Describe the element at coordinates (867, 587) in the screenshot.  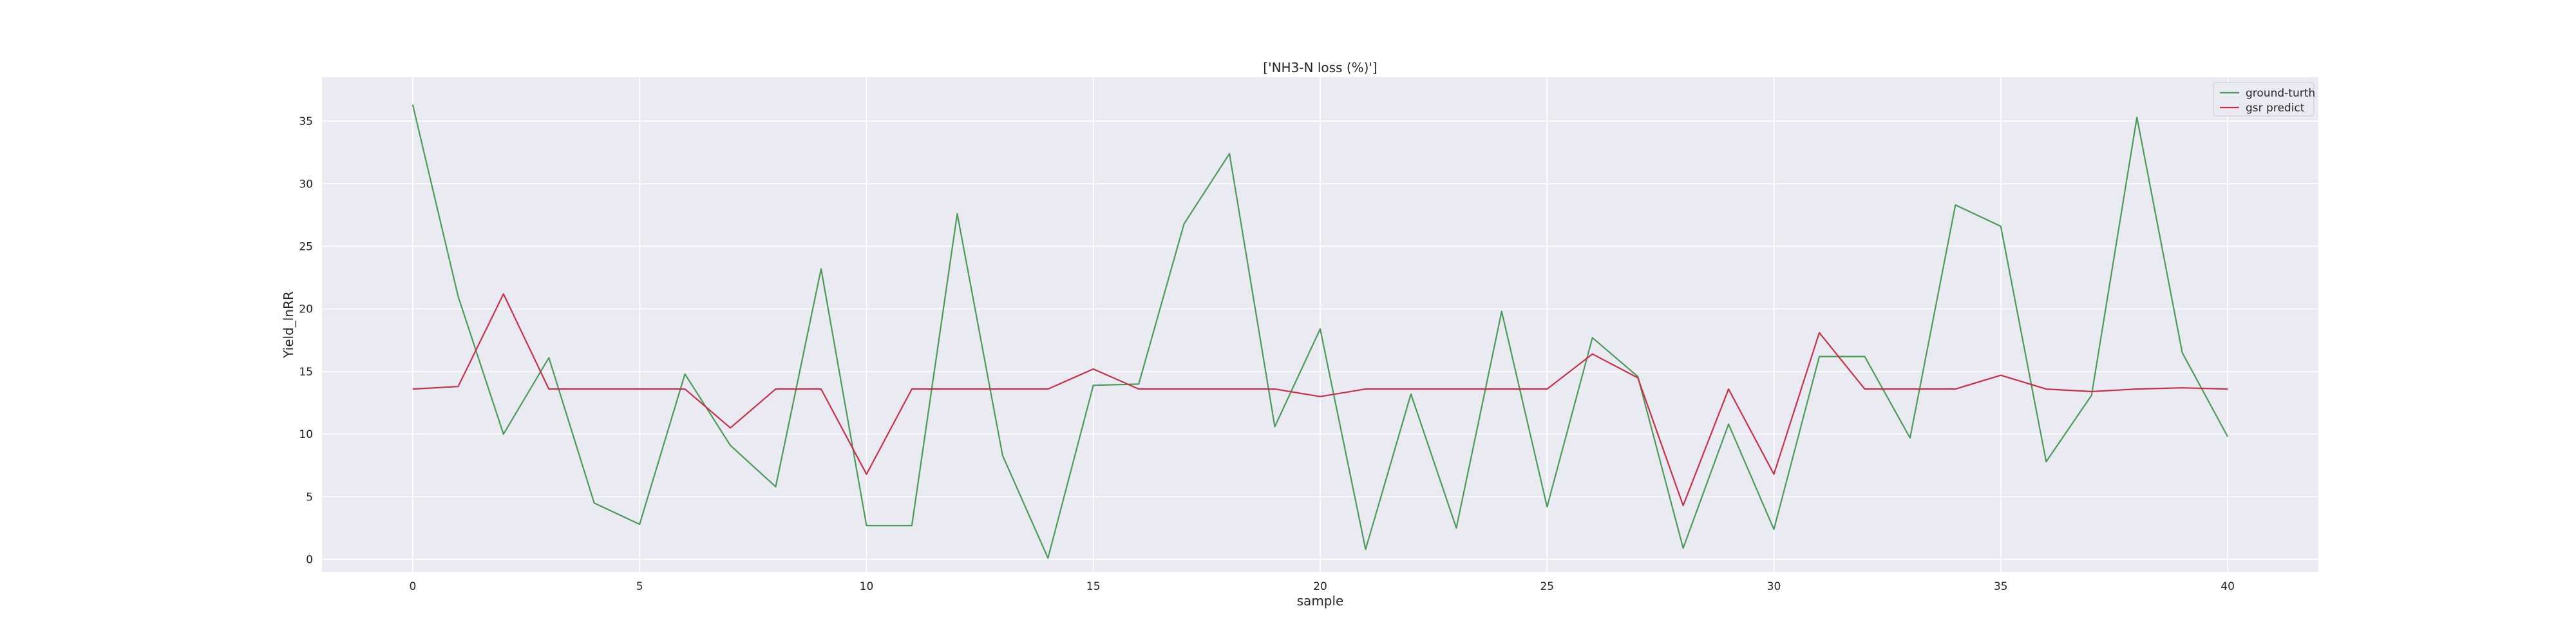
I see `x-tick-label: 10` at that location.